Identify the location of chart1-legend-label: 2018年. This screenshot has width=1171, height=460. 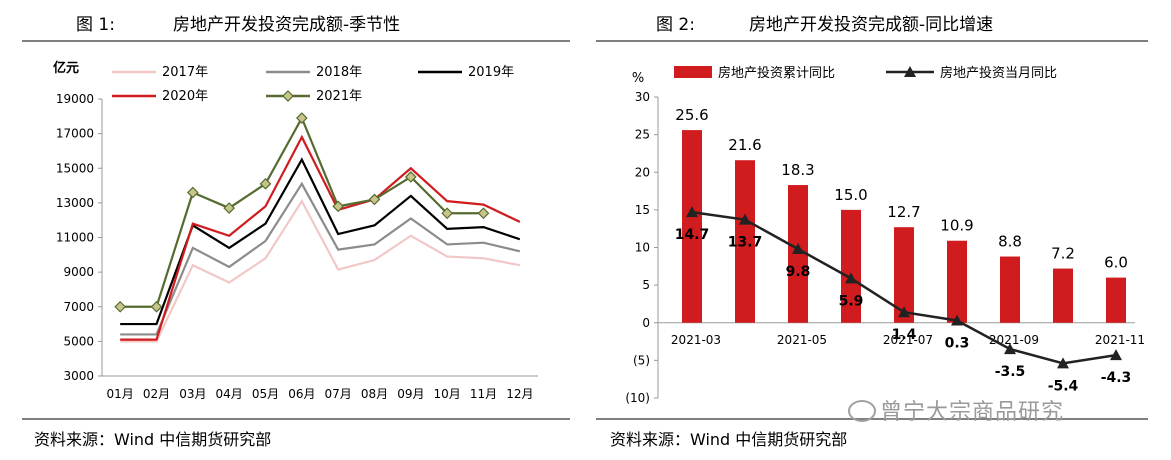
(339, 72).